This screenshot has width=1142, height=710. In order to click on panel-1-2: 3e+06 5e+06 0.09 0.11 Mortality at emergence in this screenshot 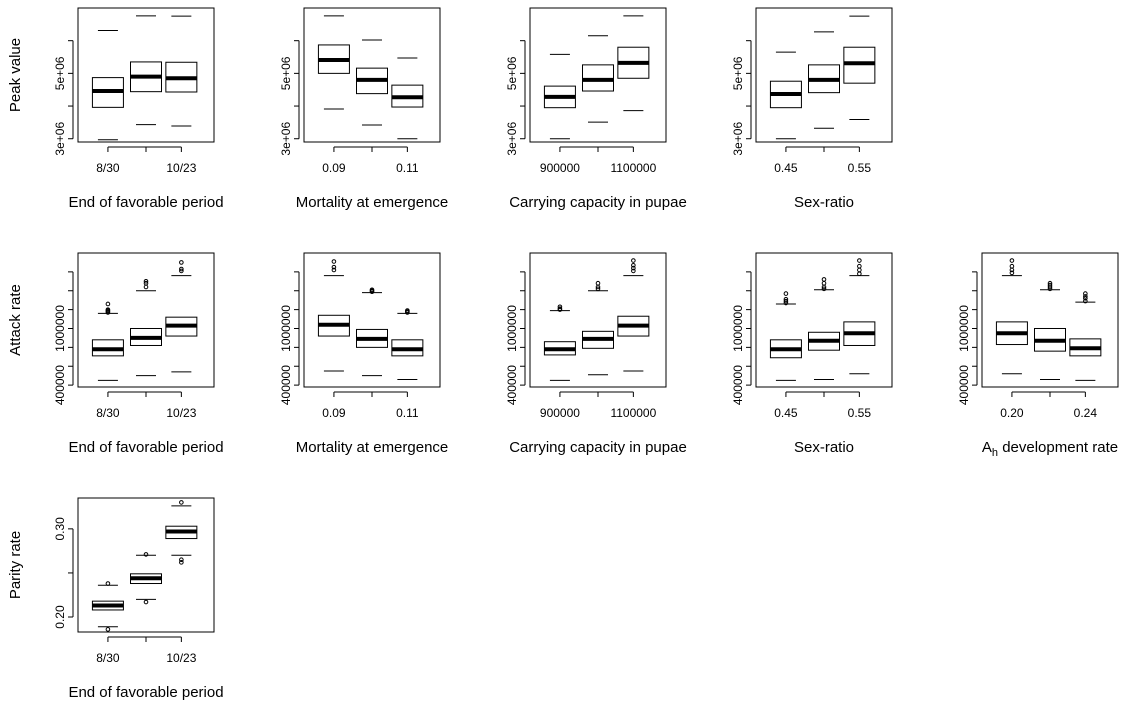, I will do `click(364, 109)`.